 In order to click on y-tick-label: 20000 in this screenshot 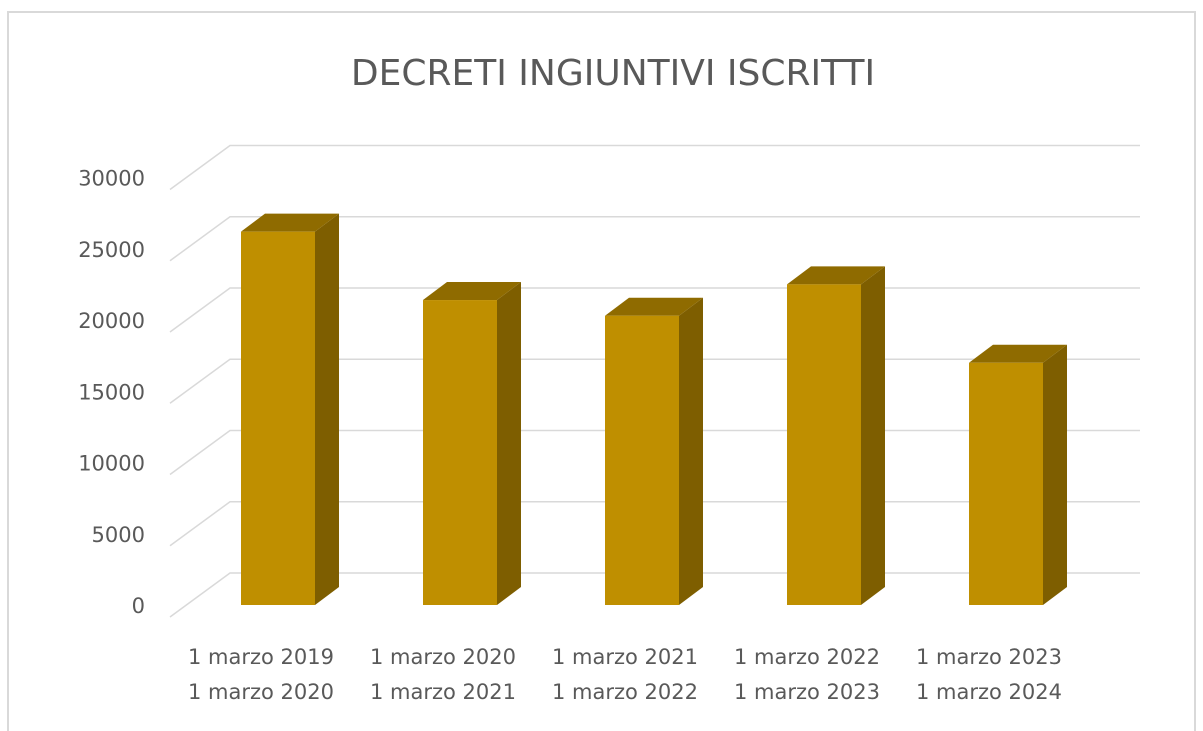, I will do `click(111, 321)`.